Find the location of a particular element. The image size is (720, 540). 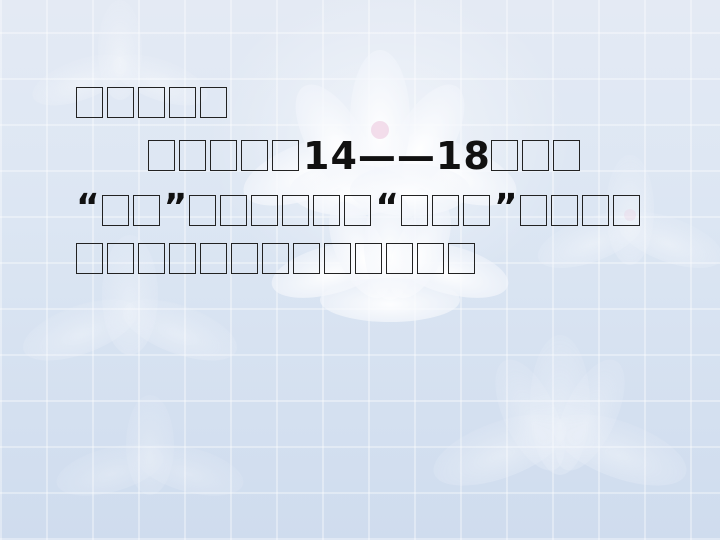

text-line-3: “ ” “ ” is located at coordinates (376, 208).